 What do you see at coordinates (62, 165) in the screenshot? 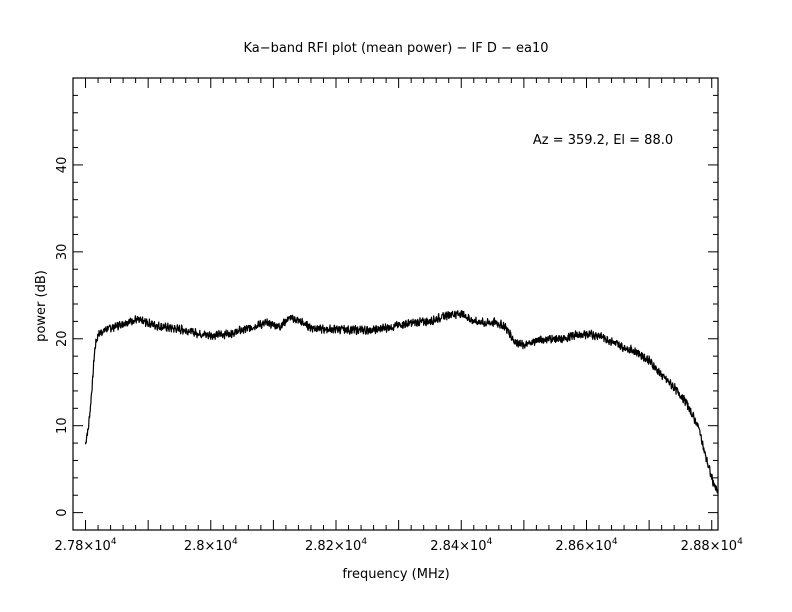
I see `y-tick-label: 40` at bounding box center [62, 165].